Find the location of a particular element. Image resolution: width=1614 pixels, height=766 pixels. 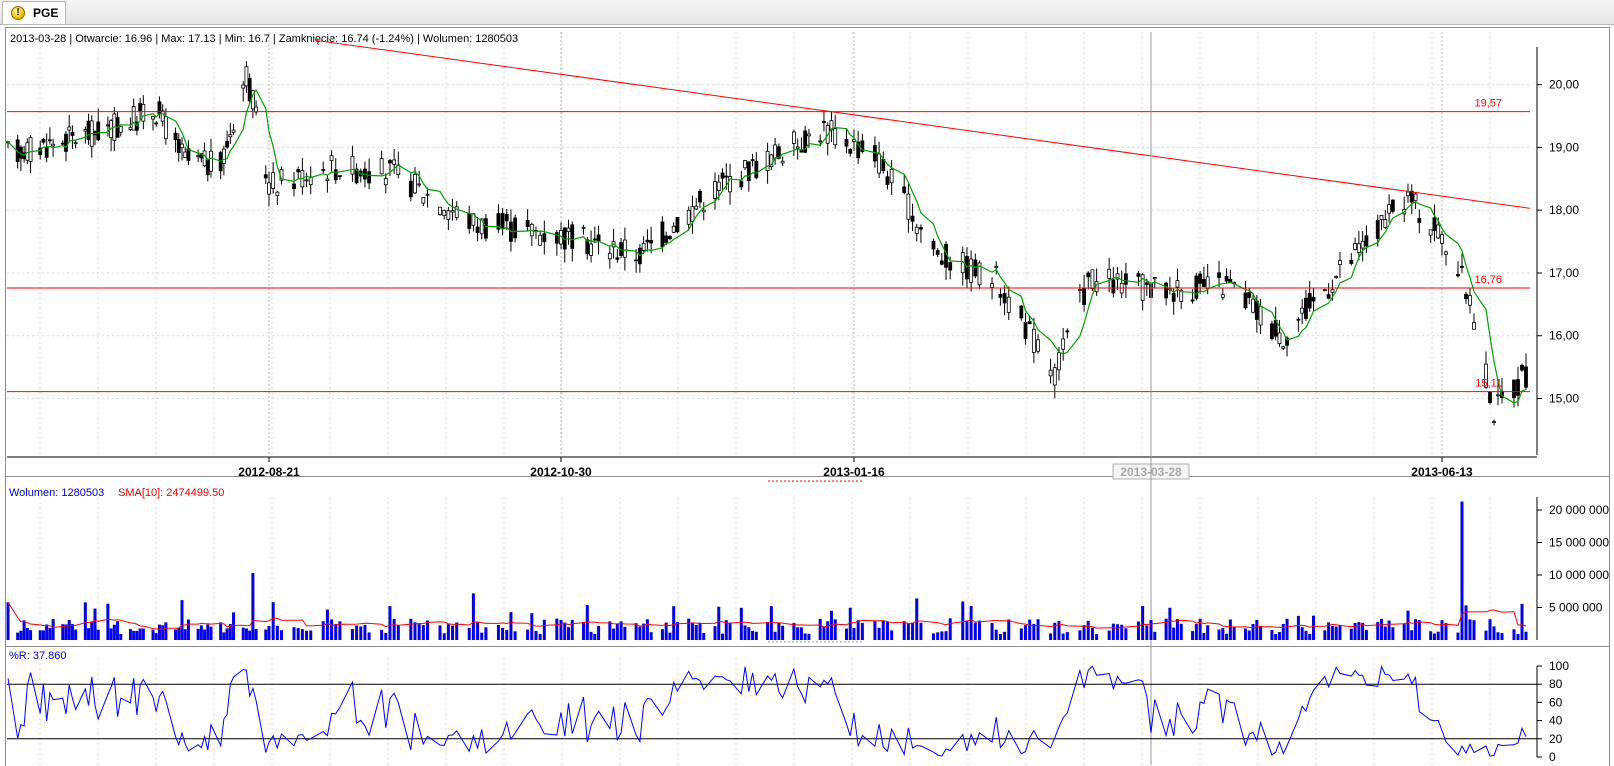

wr-legend: %R: 37.860 is located at coordinates (38, 656).